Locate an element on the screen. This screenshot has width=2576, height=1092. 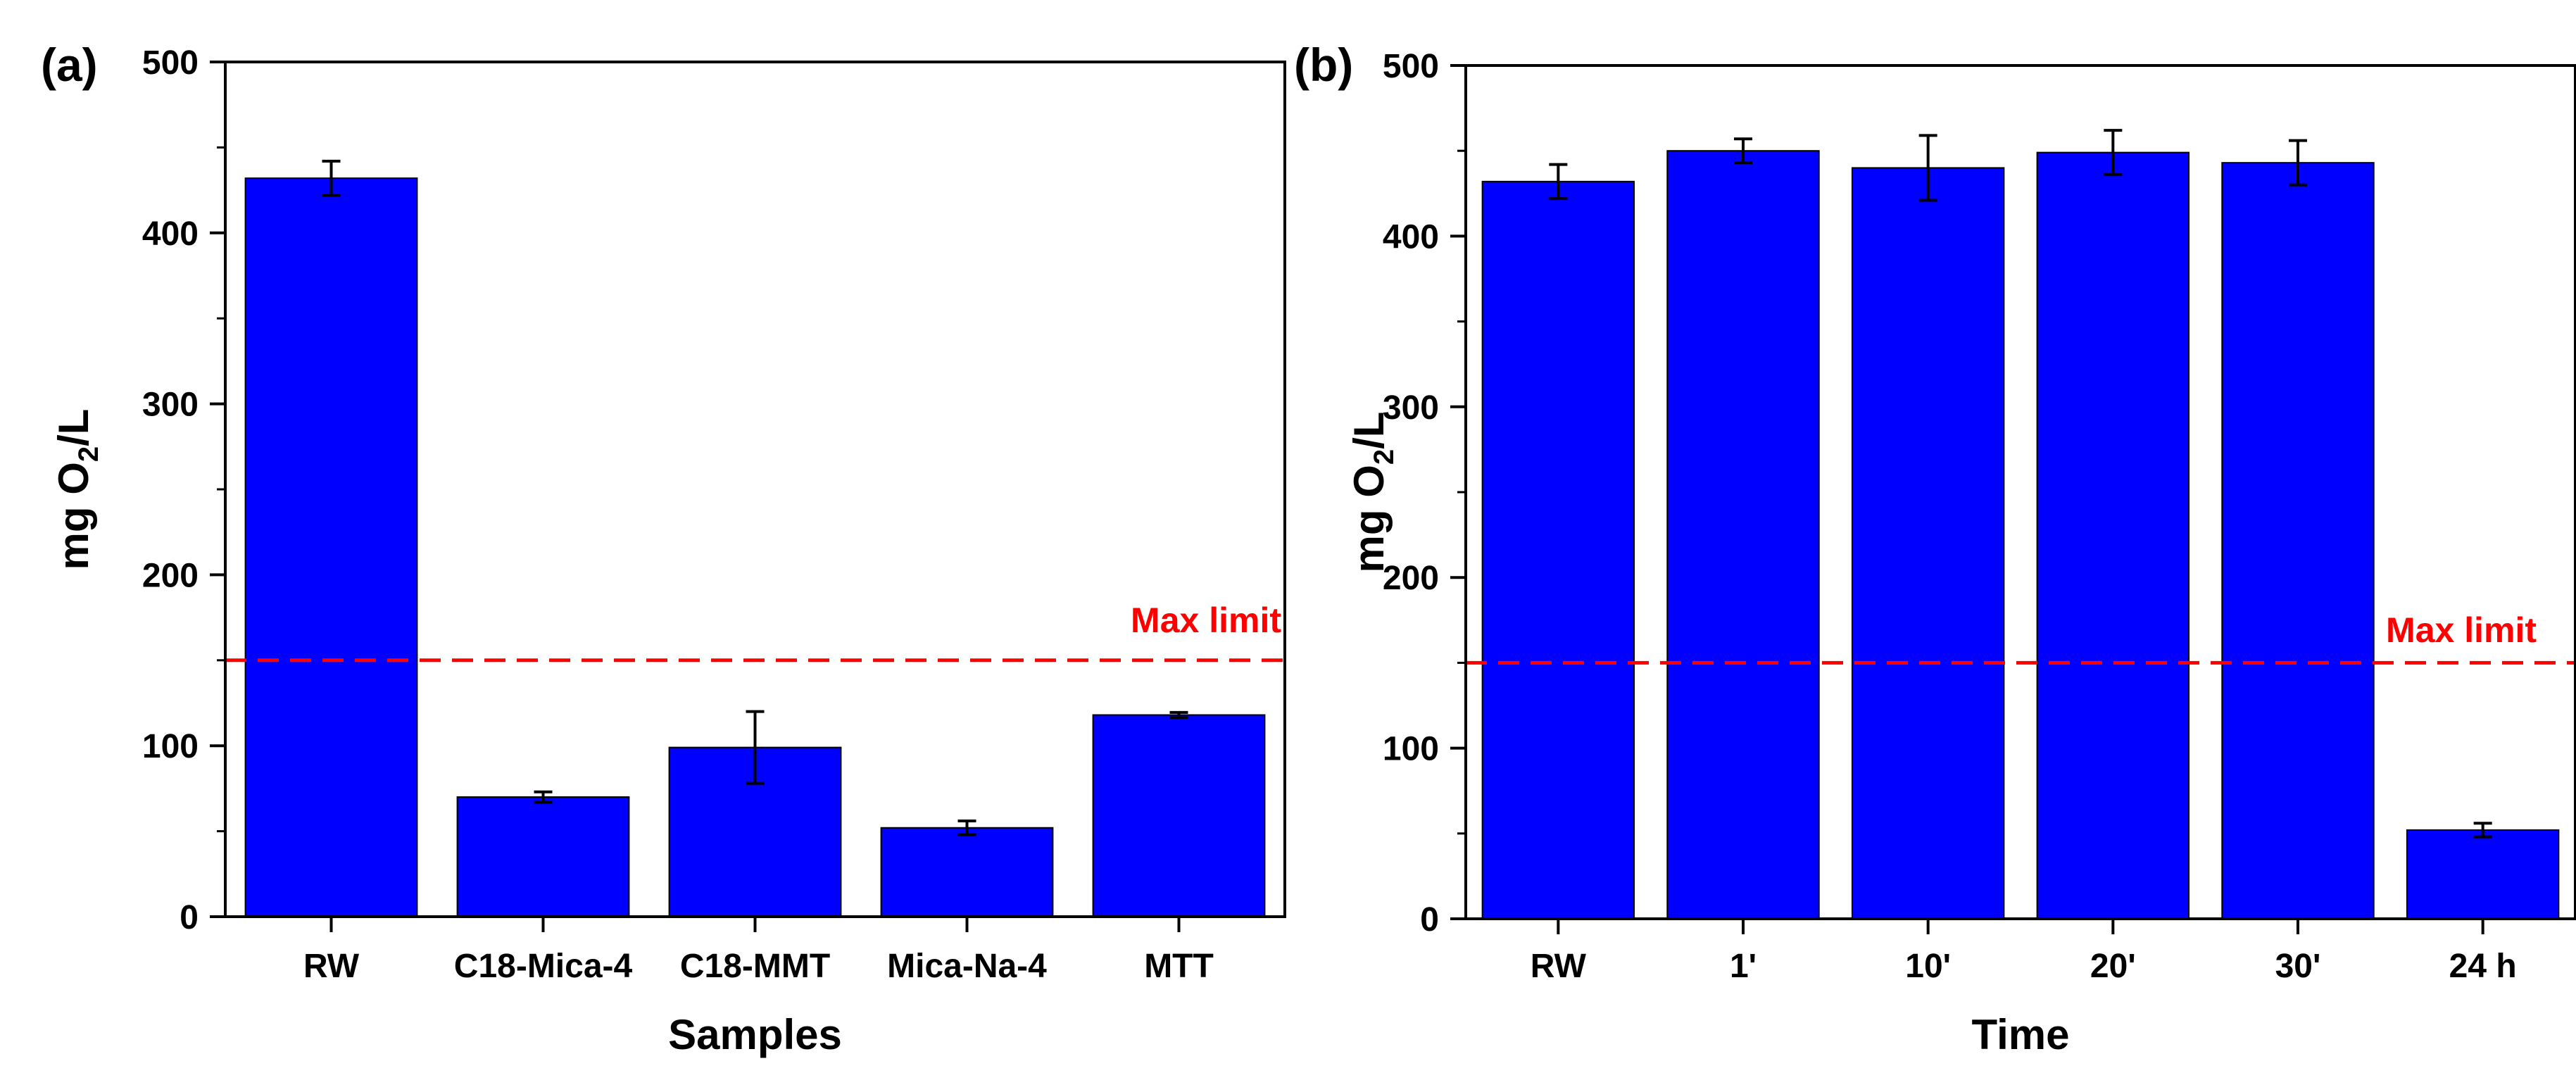
x-tick-label-2: C18-MMT is located at coordinates (755, 966).